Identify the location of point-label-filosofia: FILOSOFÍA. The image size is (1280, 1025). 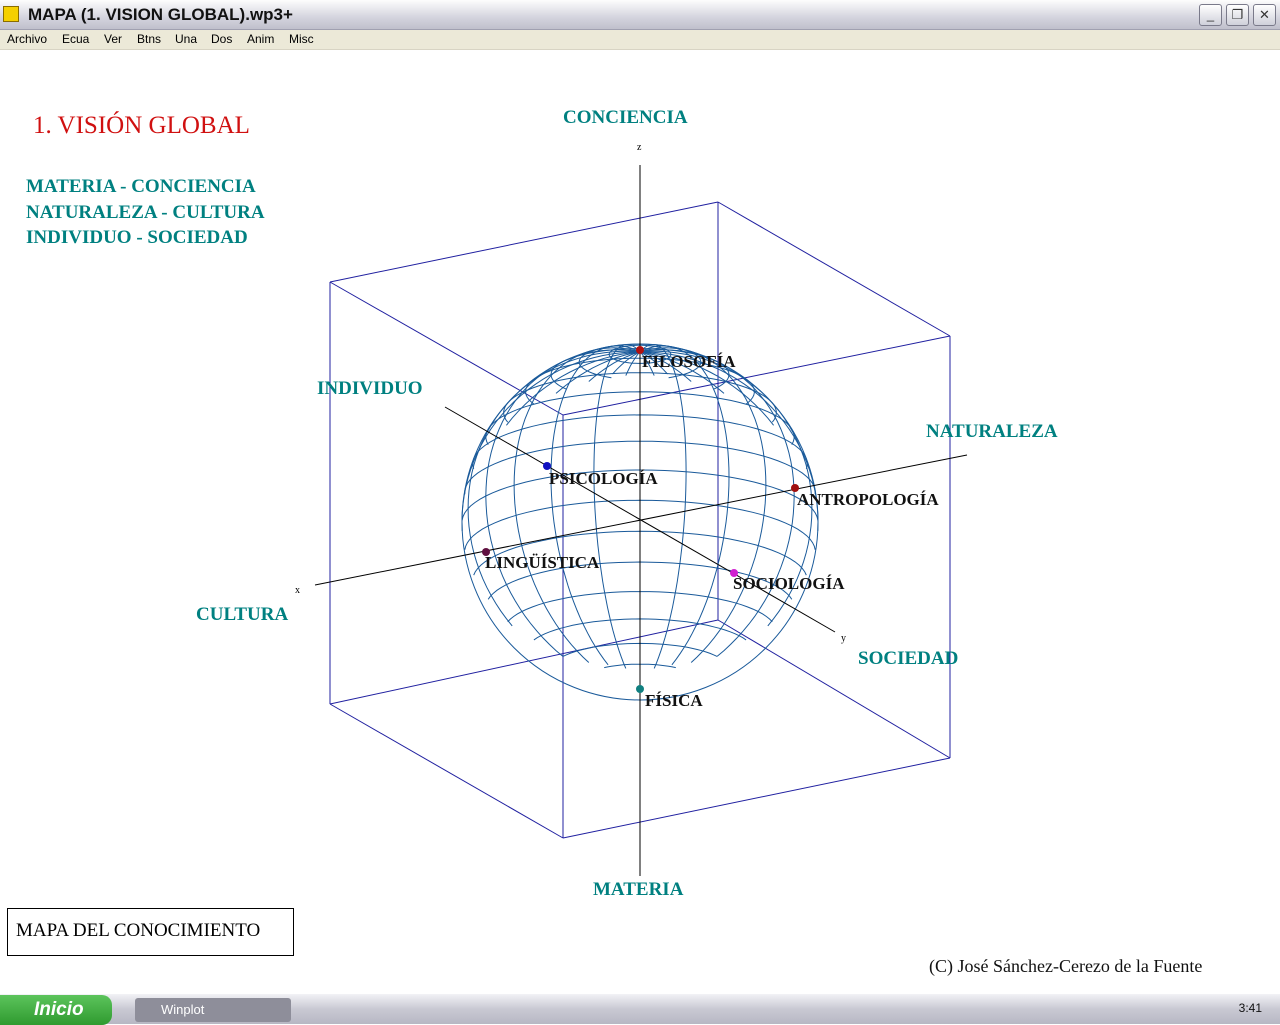
(689, 361).